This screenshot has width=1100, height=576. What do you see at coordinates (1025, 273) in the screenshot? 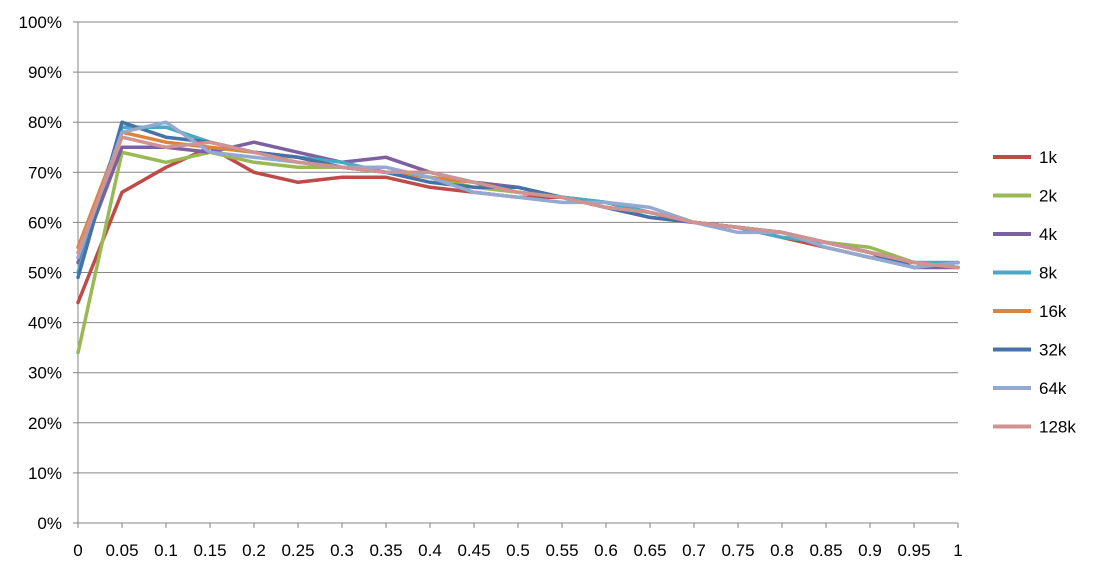
I see `legend-item-8k: 8k` at bounding box center [1025, 273].